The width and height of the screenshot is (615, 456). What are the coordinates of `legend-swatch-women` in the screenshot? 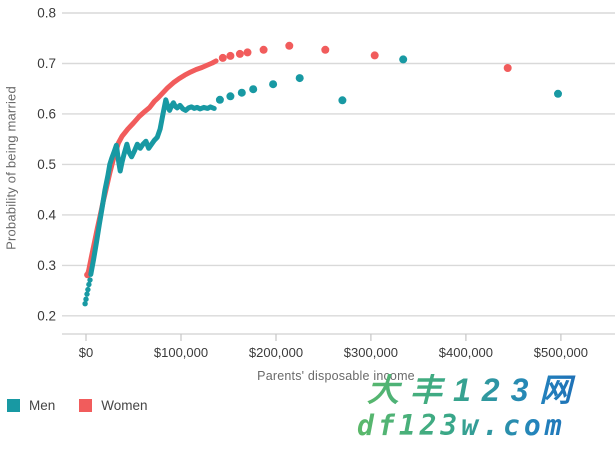 It's located at (86, 405).